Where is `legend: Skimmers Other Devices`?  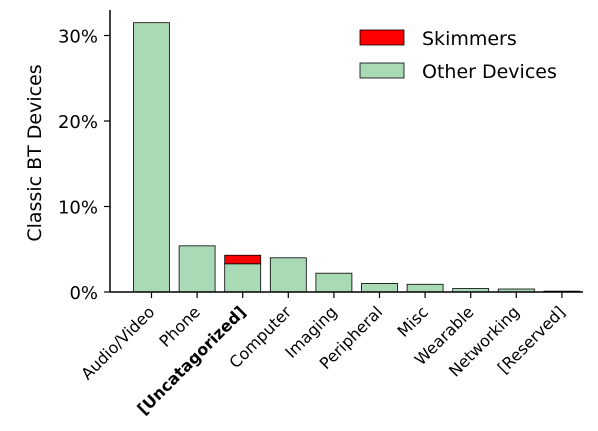 legend: Skimmers Other Devices is located at coordinates (458, 55).